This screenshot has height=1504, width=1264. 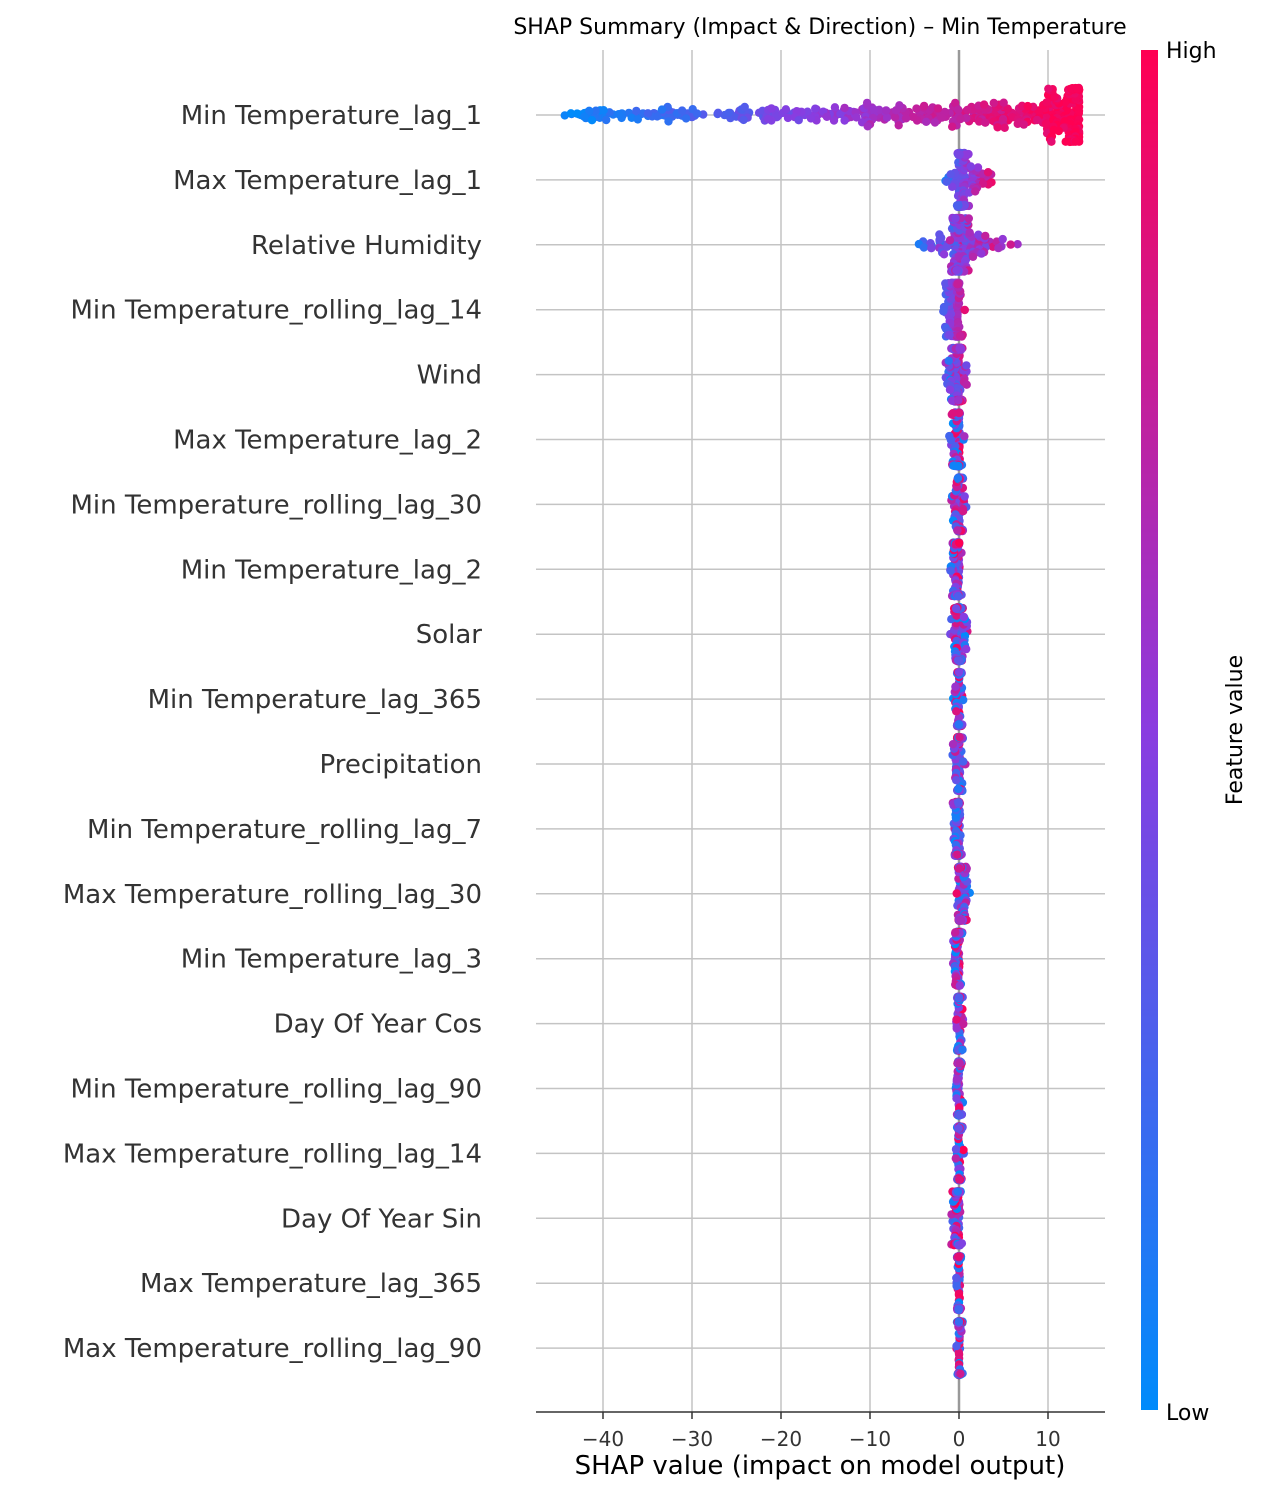 What do you see at coordinates (284, 830) in the screenshot?
I see `feature-label: Min Temperature_rolling_lag_7` at bounding box center [284, 830].